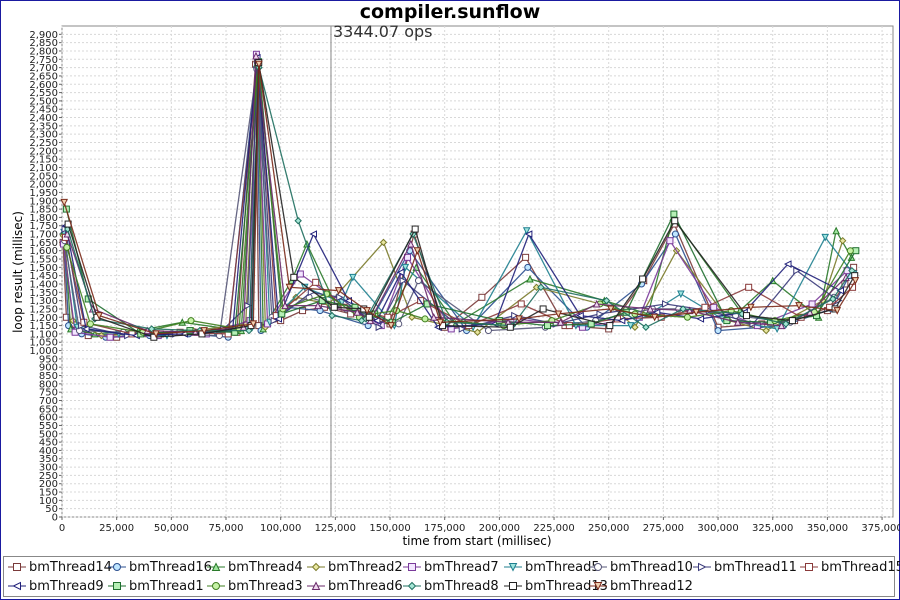 Image resolution: width=900 pixels, height=600 pixels. I want to click on data-point-bmthread4, so click(836, 230).